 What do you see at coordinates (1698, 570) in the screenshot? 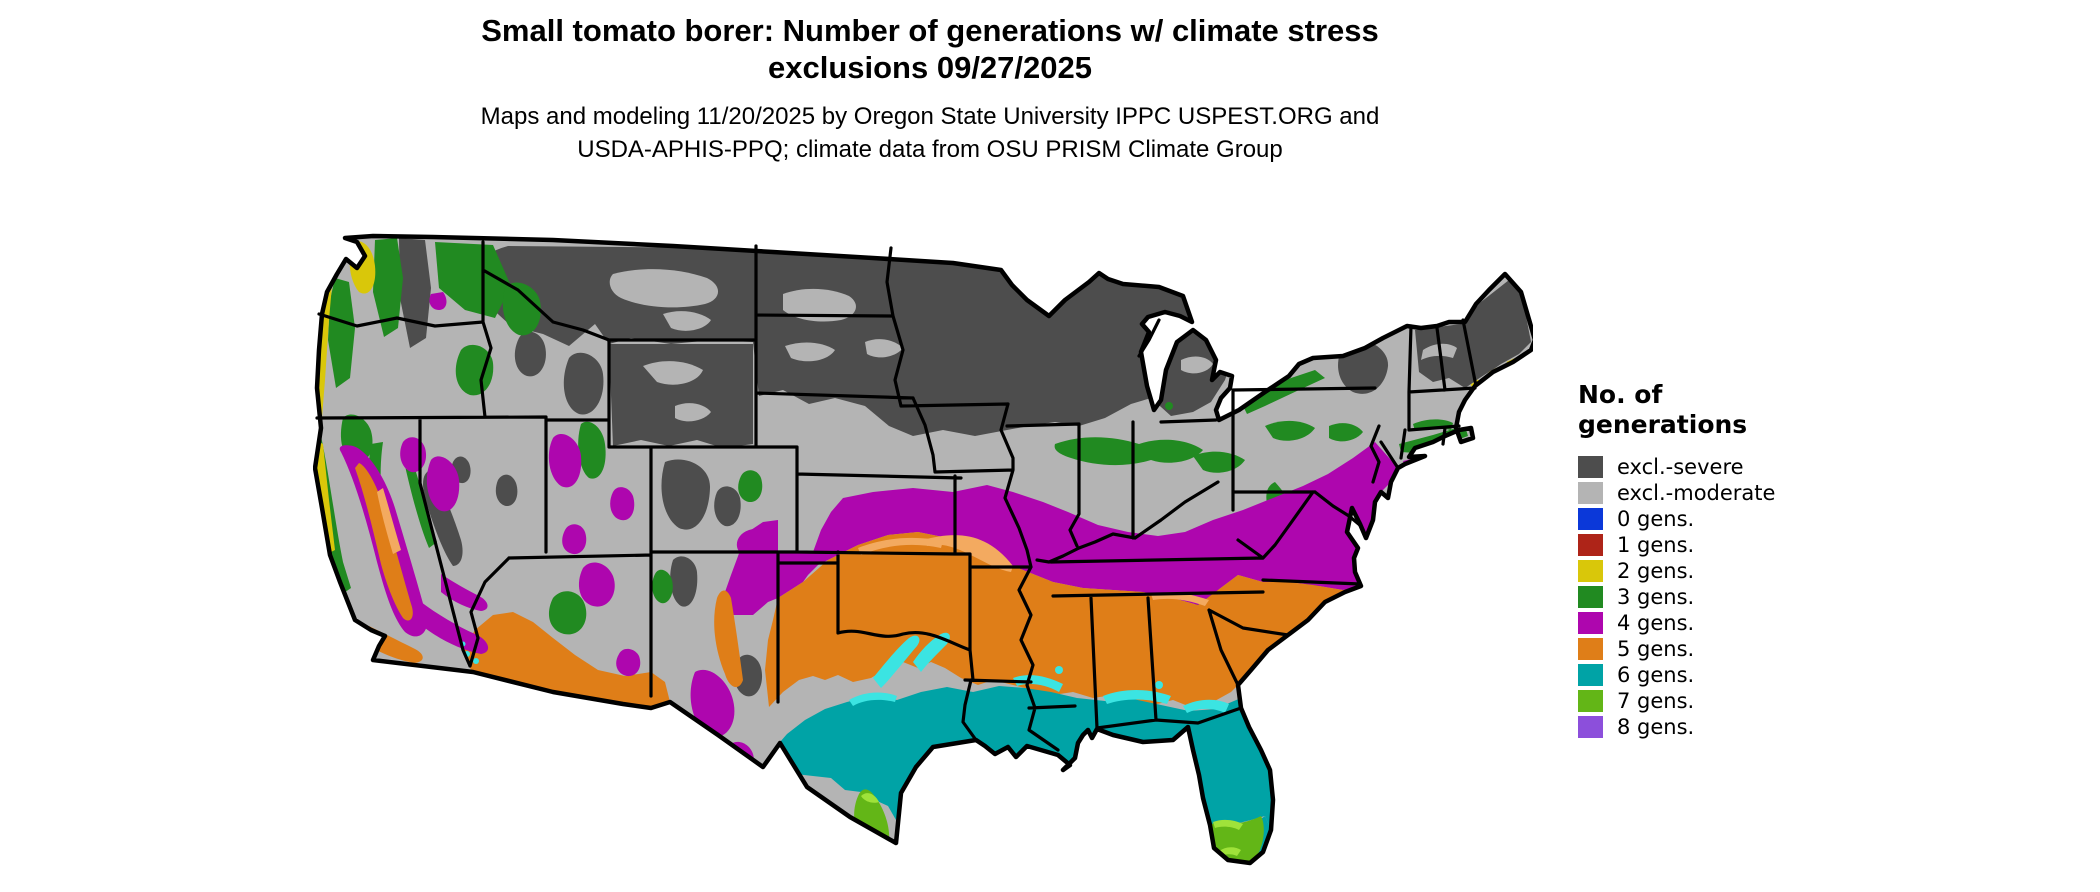
I see `legend-item: 2 gens.` at bounding box center [1698, 570].